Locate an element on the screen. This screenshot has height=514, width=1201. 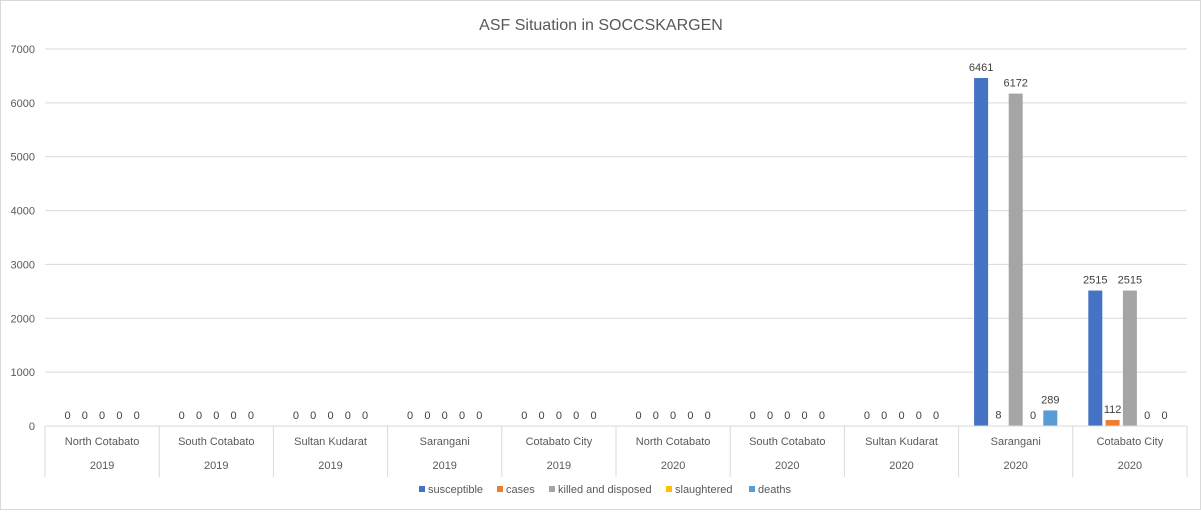
y-tick-label: 6000 is located at coordinates (23, 104).